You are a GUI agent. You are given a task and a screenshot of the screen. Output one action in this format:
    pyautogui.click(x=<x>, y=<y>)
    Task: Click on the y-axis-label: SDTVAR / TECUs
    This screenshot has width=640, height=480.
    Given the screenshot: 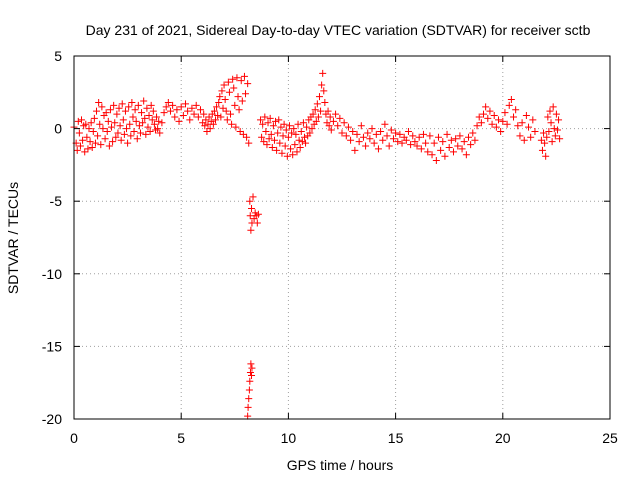 What is the action you would take?
    pyautogui.click(x=13, y=238)
    